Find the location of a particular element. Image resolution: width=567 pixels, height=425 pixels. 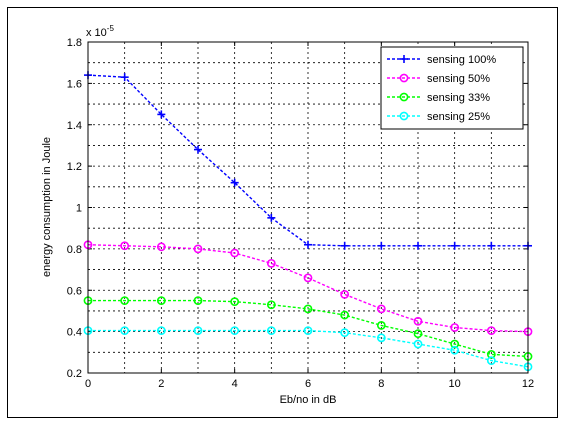

y-tick-label: 1 is located at coordinates (79, 209).